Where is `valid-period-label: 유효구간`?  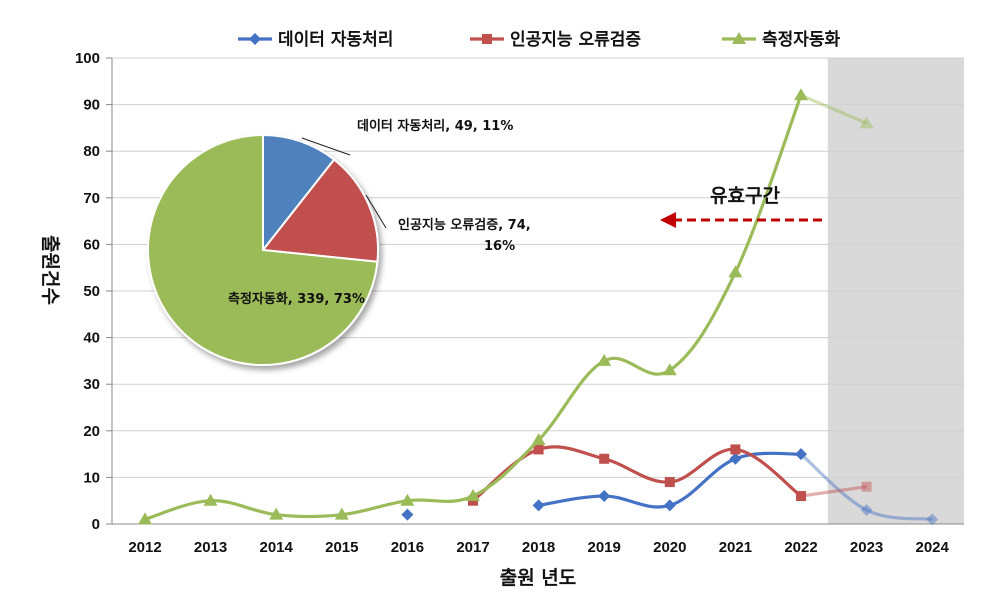
valid-period-label: 유효구간 is located at coordinates (745, 196).